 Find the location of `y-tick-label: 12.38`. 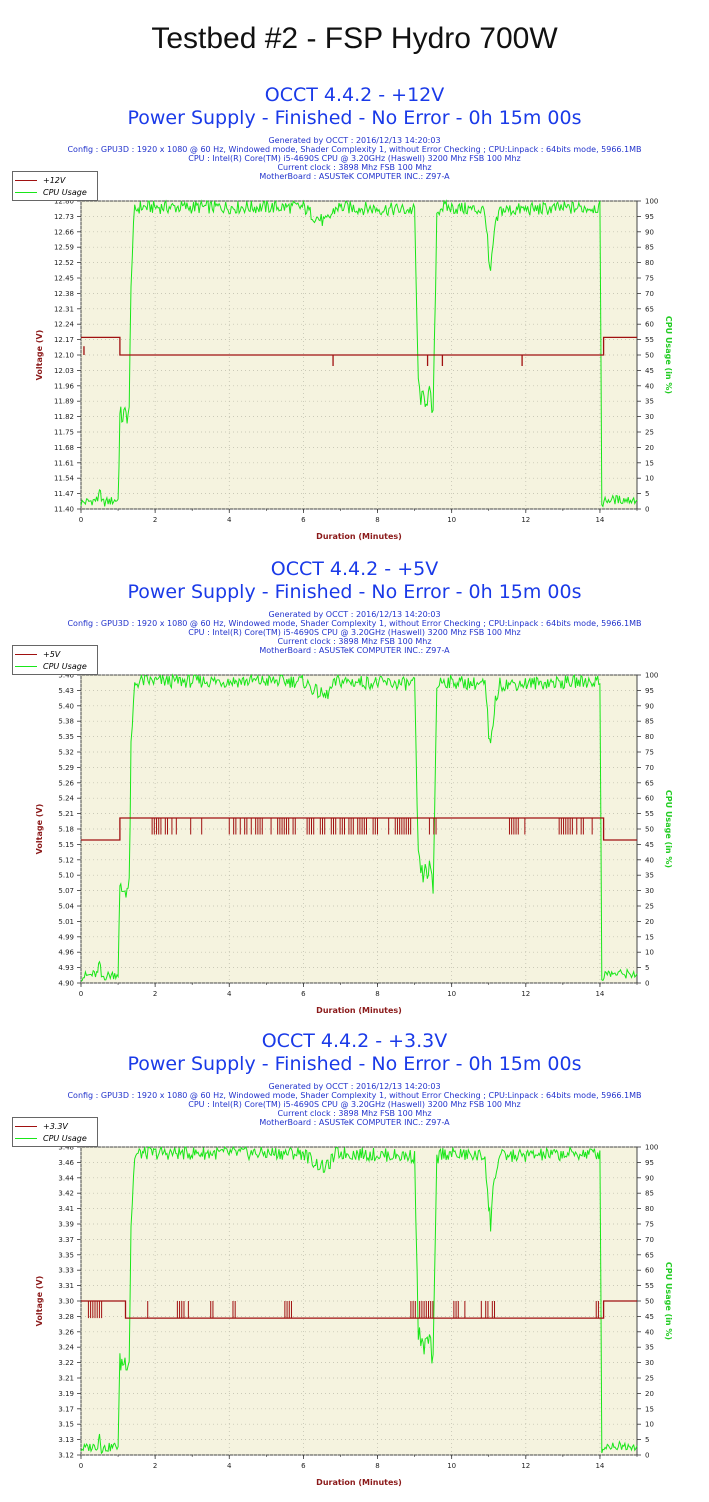

y-tick-label: 12.38 is located at coordinates (64, 294).